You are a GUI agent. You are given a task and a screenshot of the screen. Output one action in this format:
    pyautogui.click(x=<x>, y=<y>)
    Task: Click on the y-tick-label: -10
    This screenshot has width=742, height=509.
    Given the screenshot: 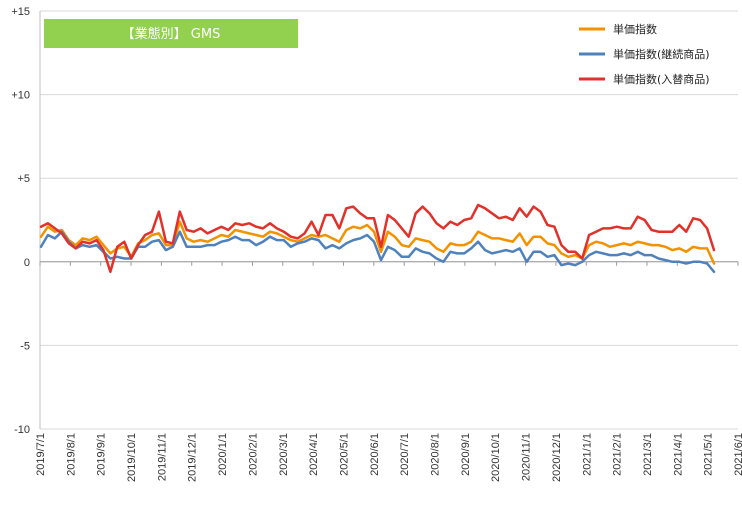 What is the action you would take?
    pyautogui.click(x=22, y=430)
    